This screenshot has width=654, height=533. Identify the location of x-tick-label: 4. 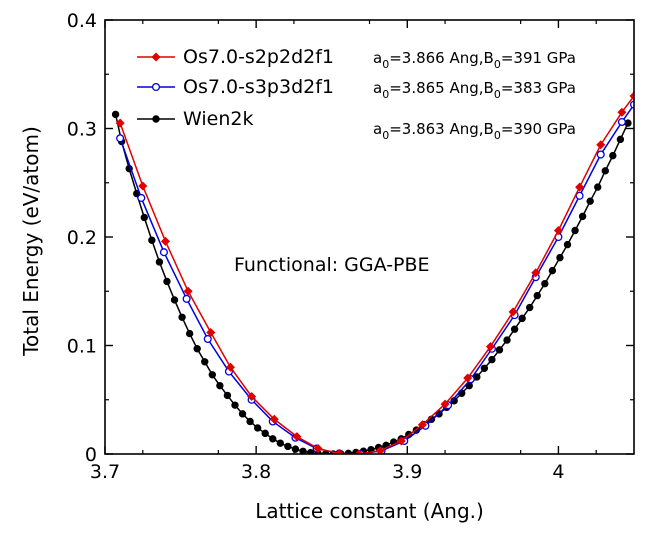
(558, 472).